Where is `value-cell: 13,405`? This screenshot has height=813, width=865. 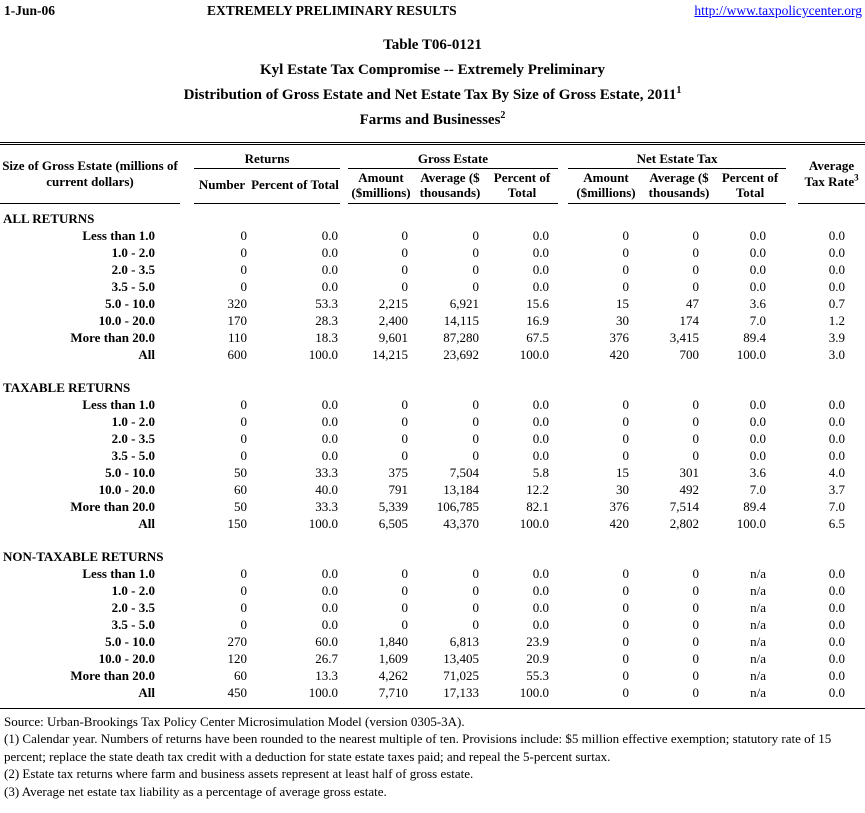 value-cell: 13,405 is located at coordinates (461, 658).